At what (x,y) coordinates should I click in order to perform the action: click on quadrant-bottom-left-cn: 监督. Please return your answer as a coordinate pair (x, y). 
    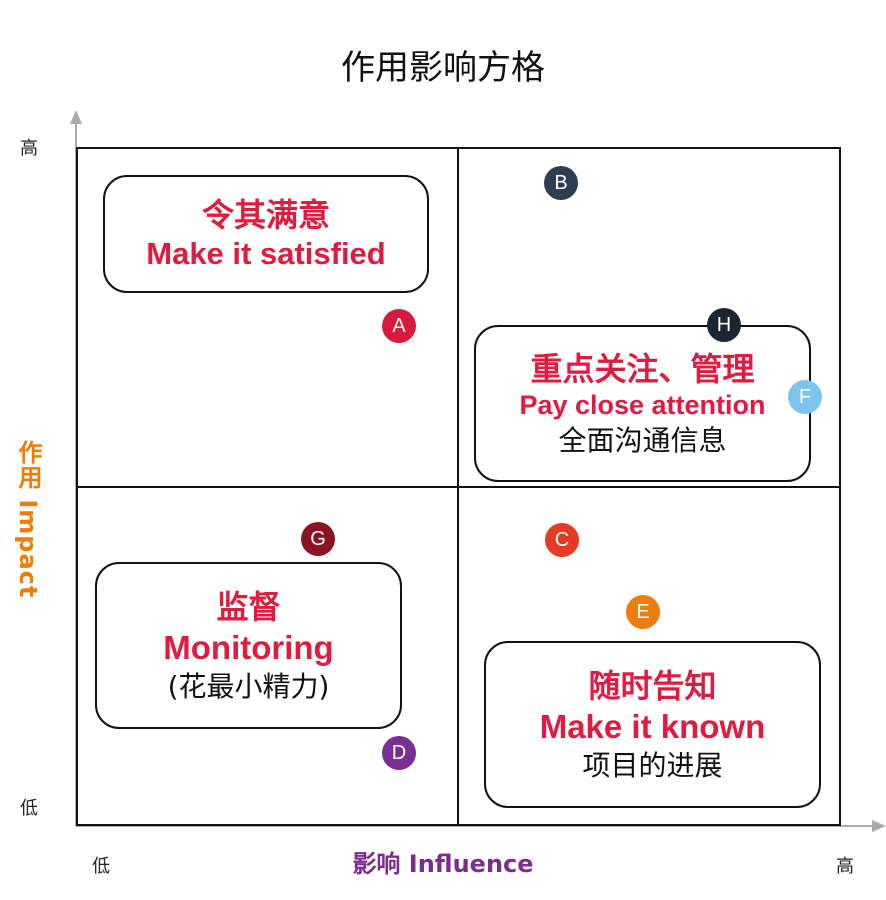
    Looking at the image, I should click on (248, 607).